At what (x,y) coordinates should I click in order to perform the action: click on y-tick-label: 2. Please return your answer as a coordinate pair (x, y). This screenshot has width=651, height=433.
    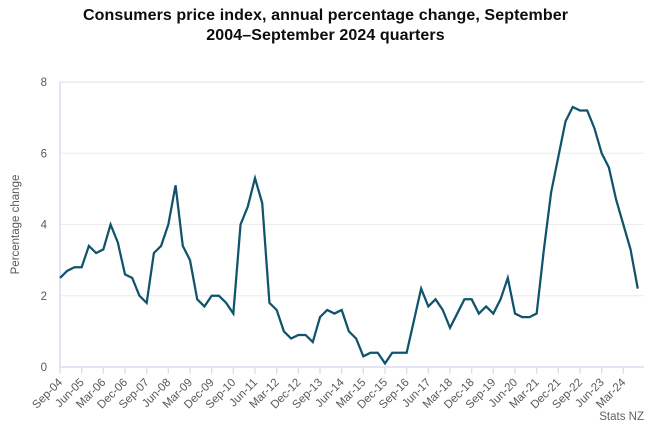
    Looking at the image, I should click on (44, 297).